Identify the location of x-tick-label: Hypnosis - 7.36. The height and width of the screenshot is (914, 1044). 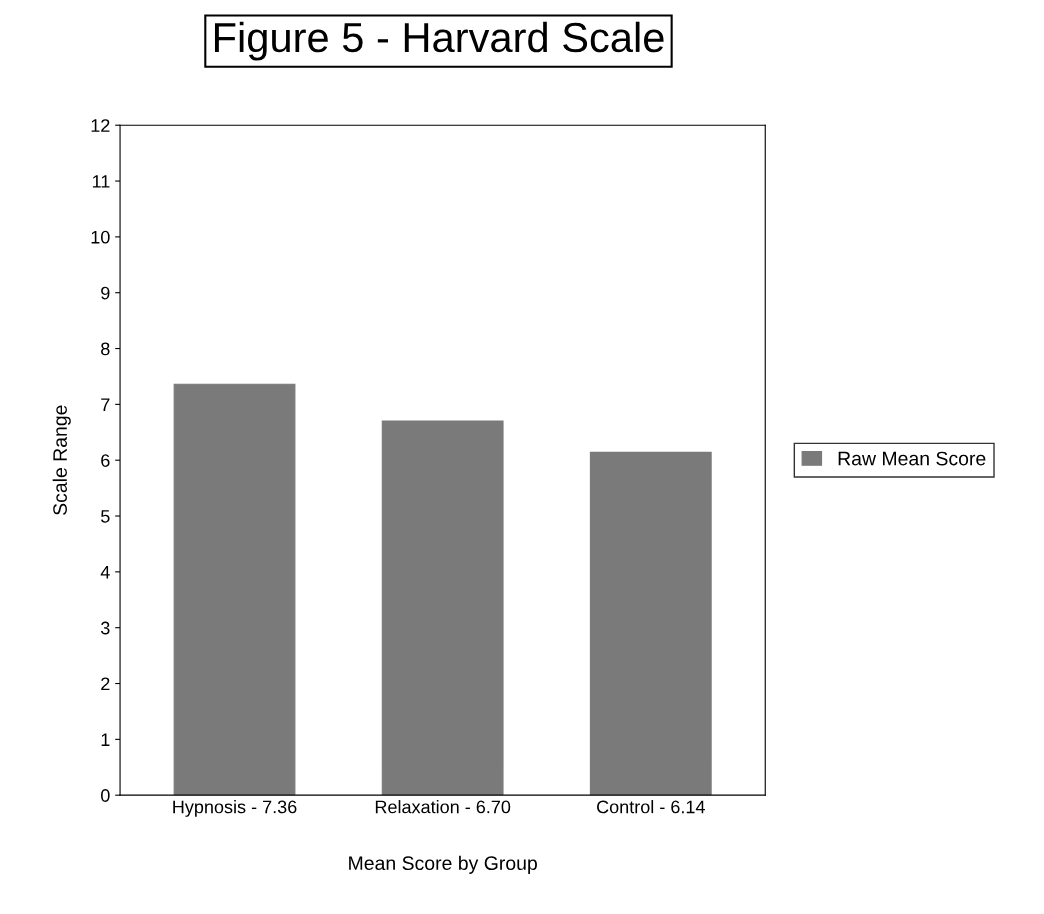
(235, 808).